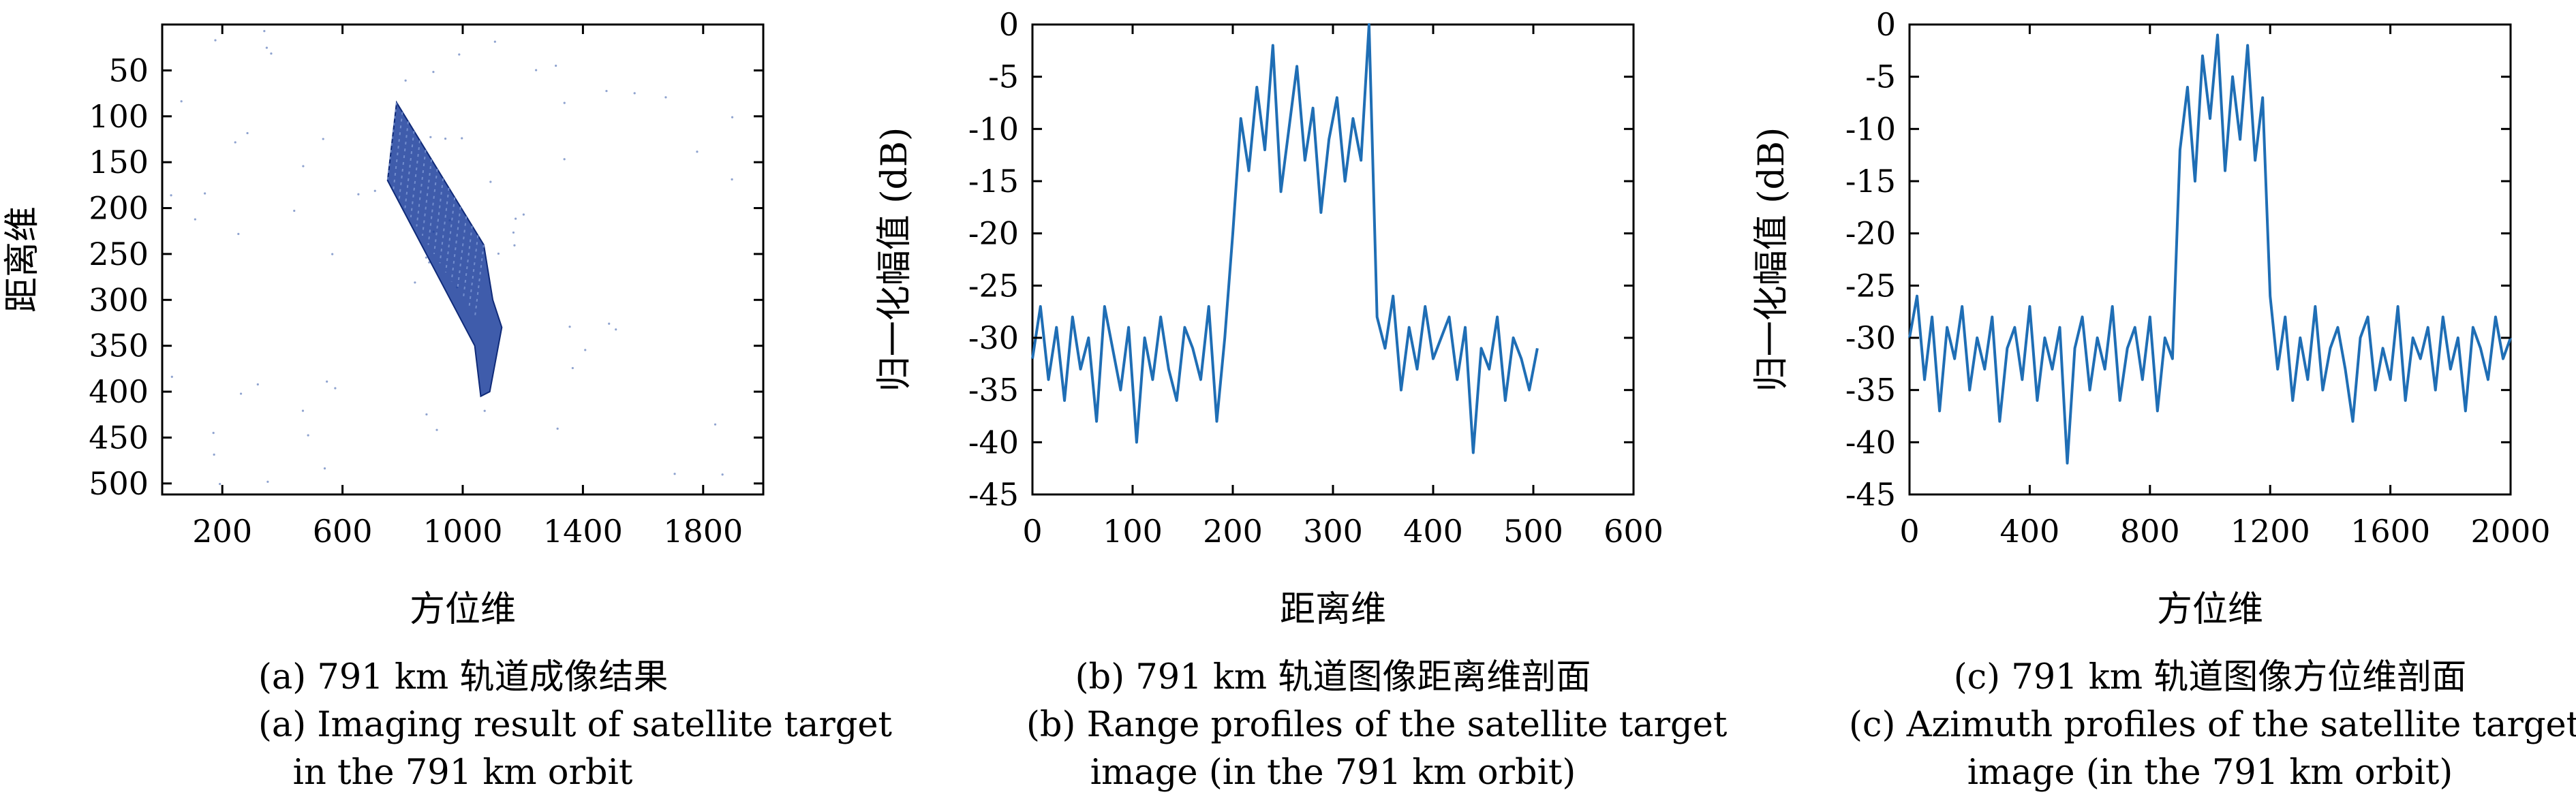 This screenshot has height=803, width=2576. What do you see at coordinates (1003, 77) in the screenshot?
I see `b-ytick-label: -5` at bounding box center [1003, 77].